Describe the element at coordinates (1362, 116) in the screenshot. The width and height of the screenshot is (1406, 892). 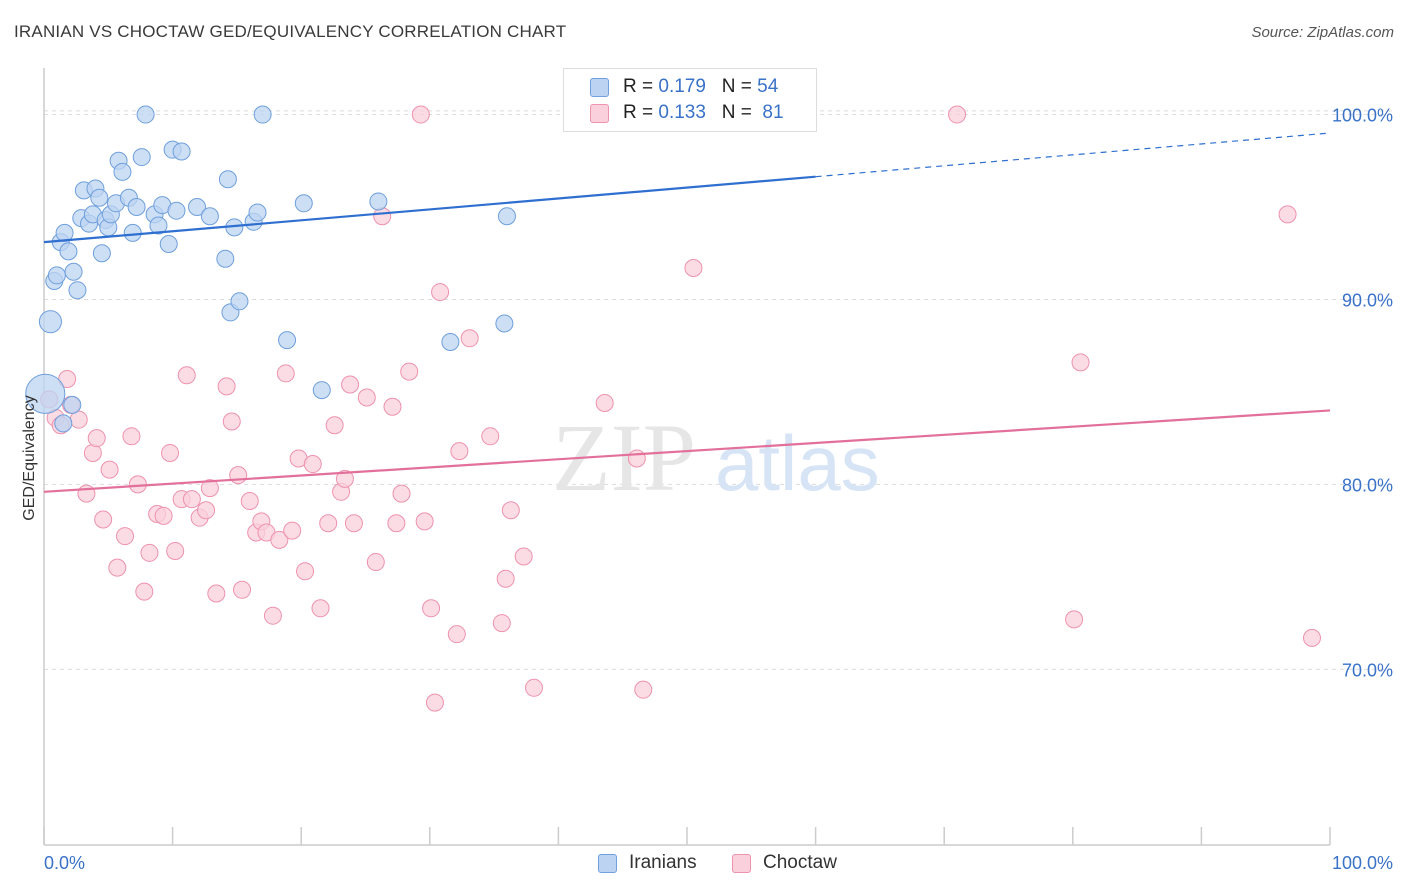
I see `y-tick-label: 100.0%` at that location.